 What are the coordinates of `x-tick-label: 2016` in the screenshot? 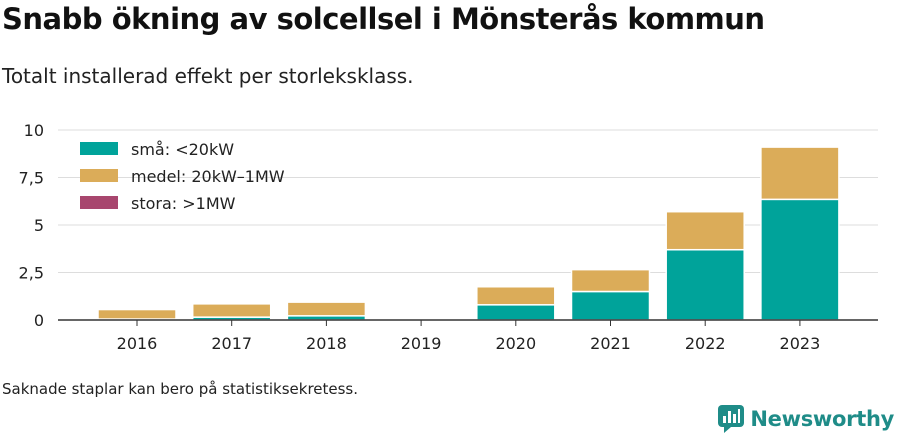 It's located at (137, 343).